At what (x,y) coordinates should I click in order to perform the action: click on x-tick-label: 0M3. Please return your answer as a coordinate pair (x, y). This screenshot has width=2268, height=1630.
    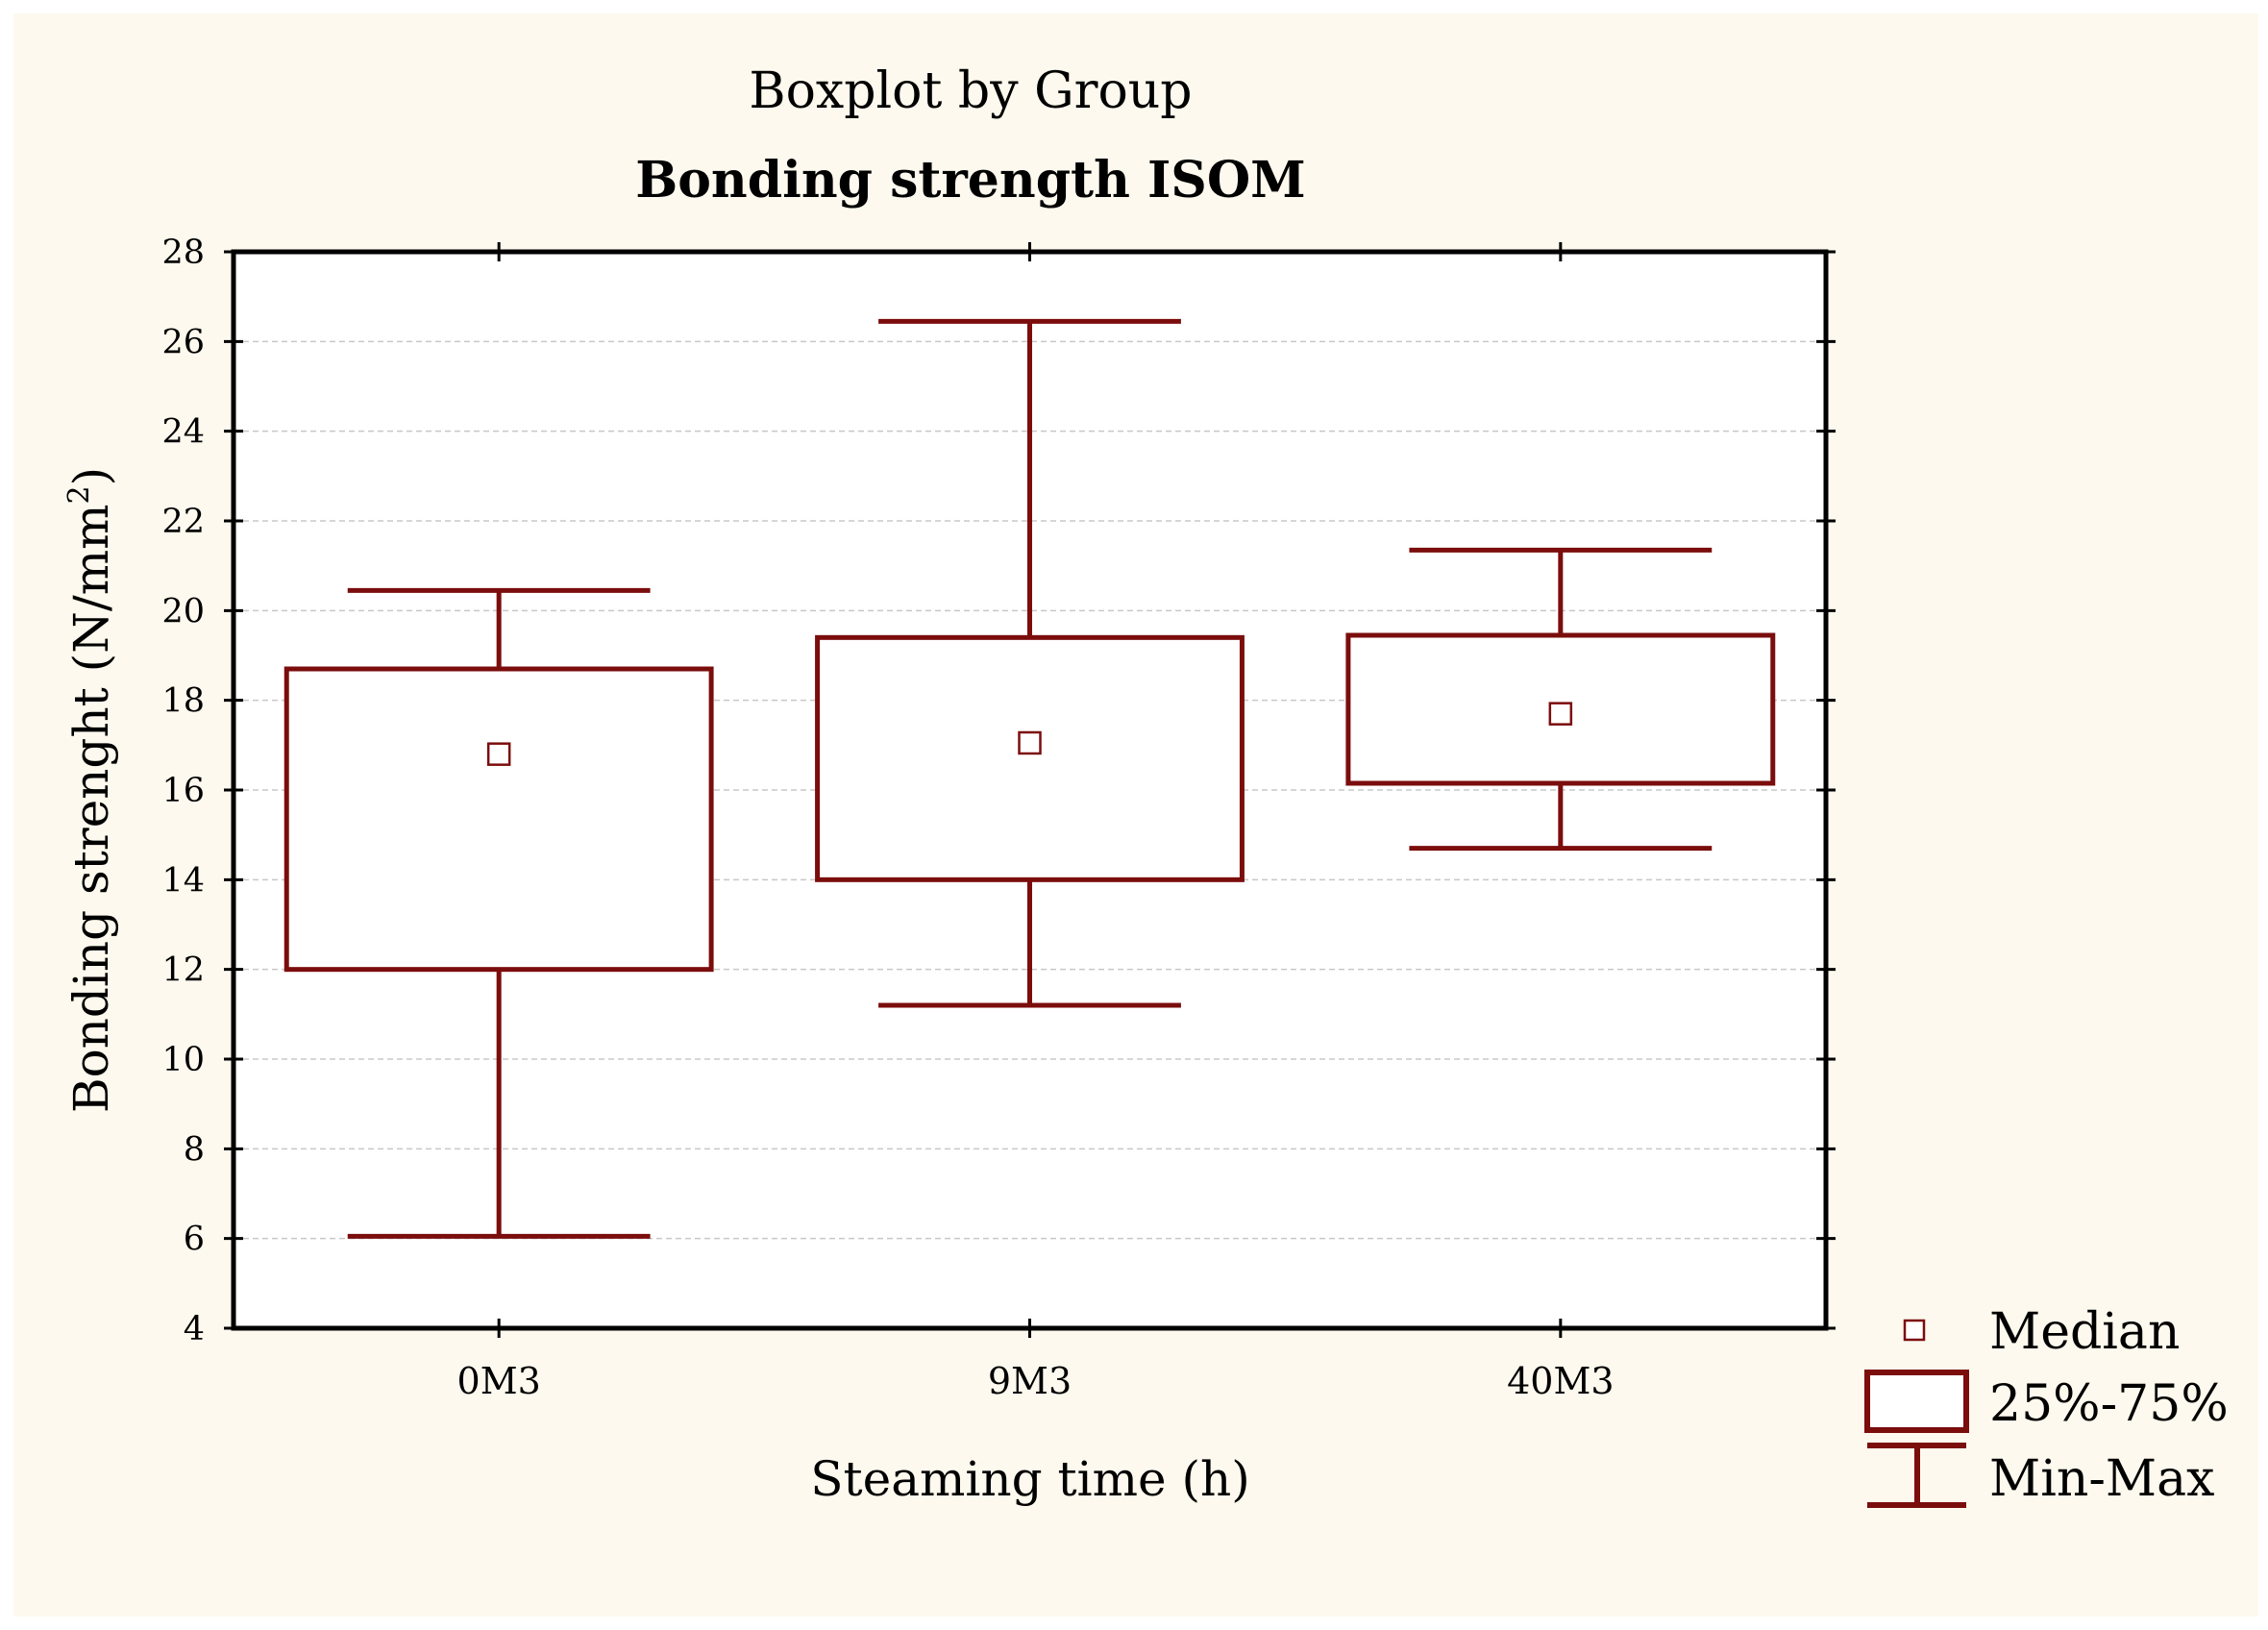
    Looking at the image, I should click on (499, 1381).